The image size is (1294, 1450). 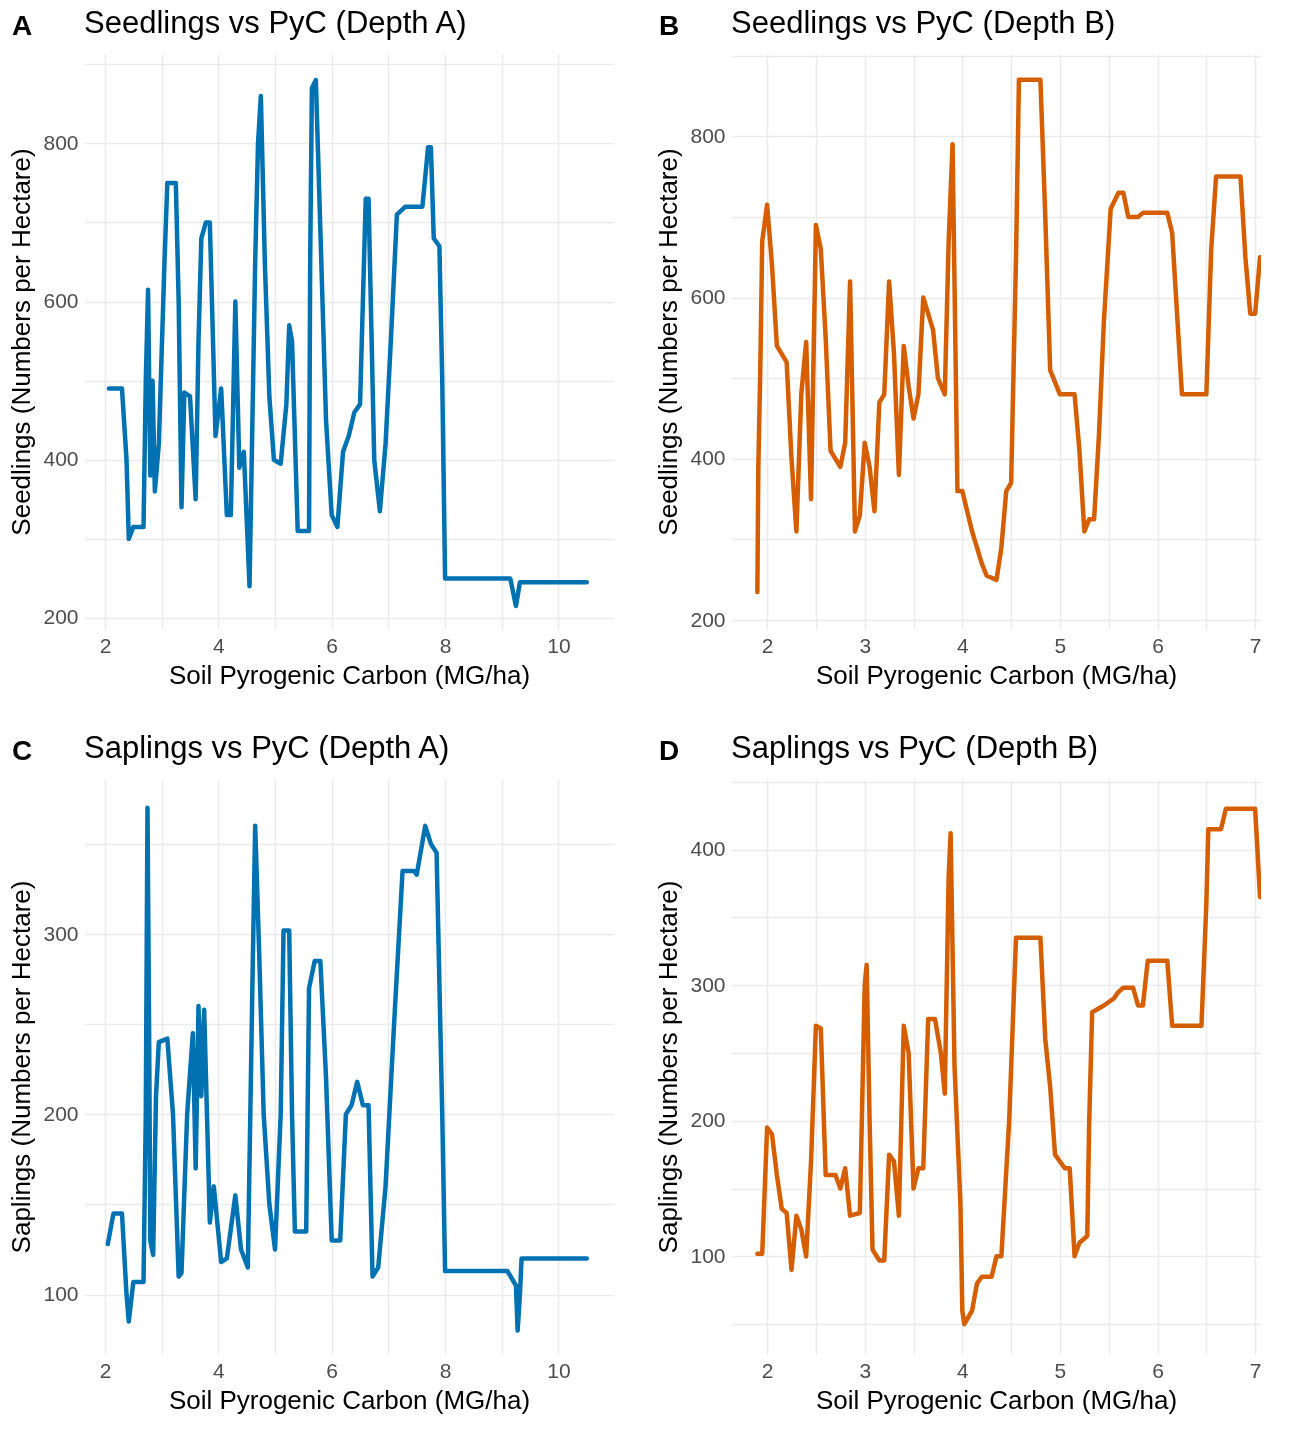 What do you see at coordinates (22, 751) in the screenshot?
I see `text: C` at bounding box center [22, 751].